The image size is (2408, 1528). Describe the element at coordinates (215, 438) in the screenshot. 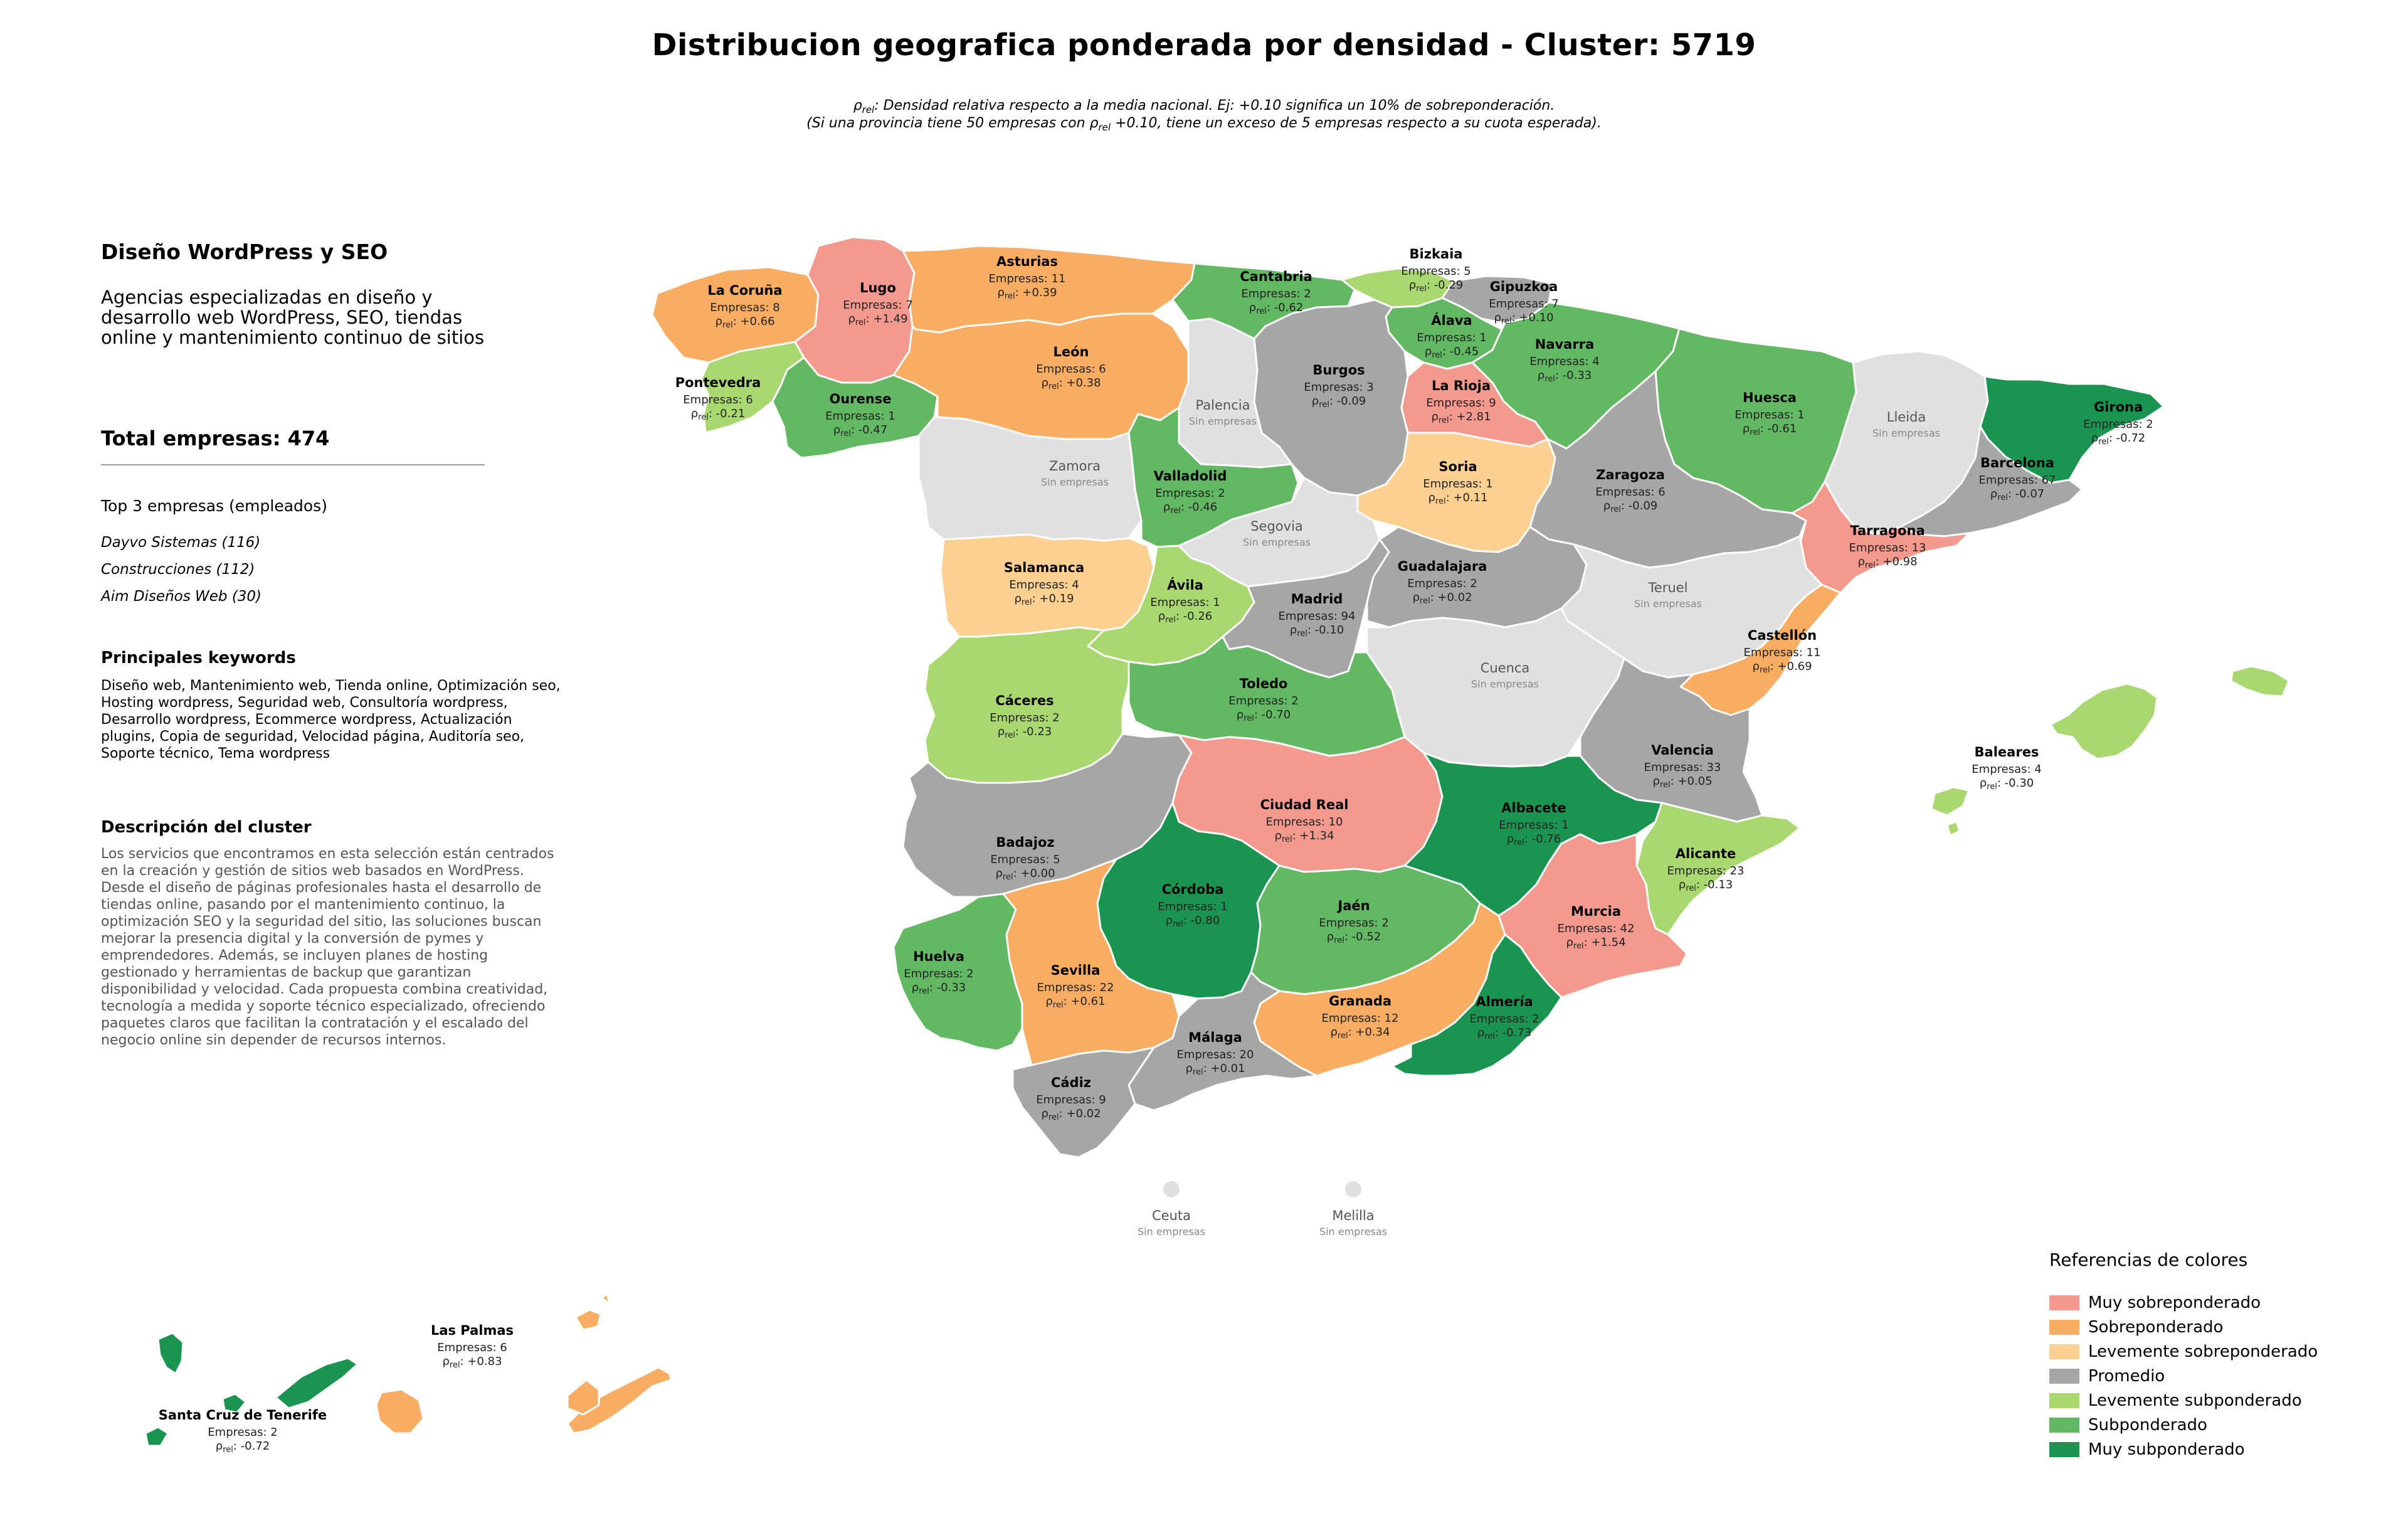

I see `total-companies: Total empresas: 474` at that location.